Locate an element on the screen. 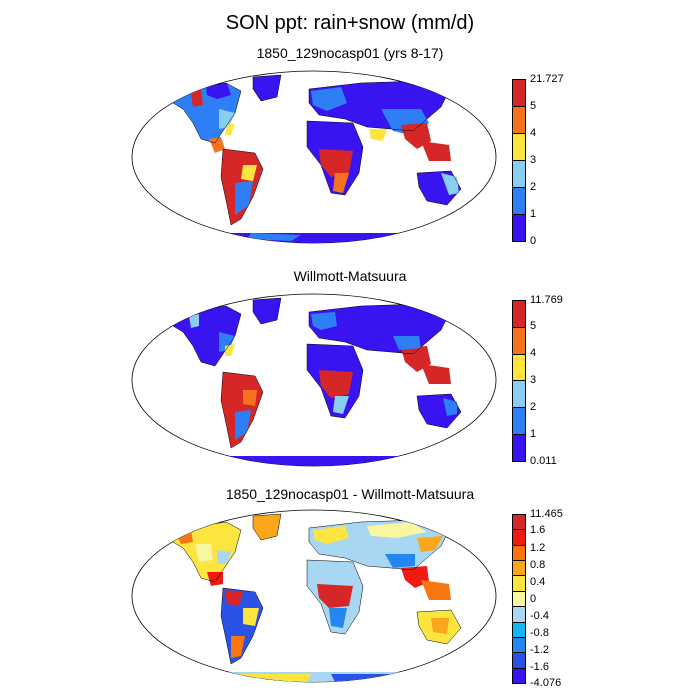 This screenshot has width=700, height=700. panel-2-title: Willmott-Matsuura is located at coordinates (350, 276).